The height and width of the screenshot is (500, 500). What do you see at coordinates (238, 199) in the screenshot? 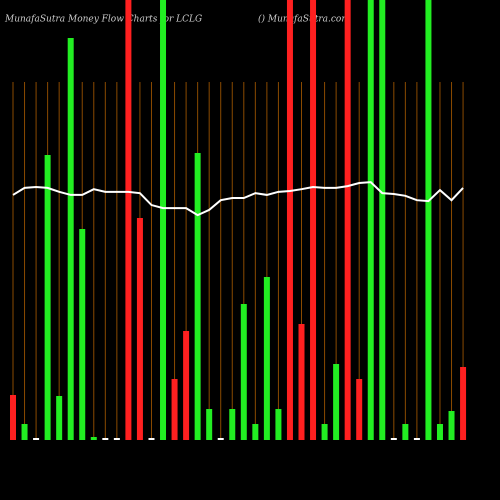
I see `mfi-line` at bounding box center [238, 199].